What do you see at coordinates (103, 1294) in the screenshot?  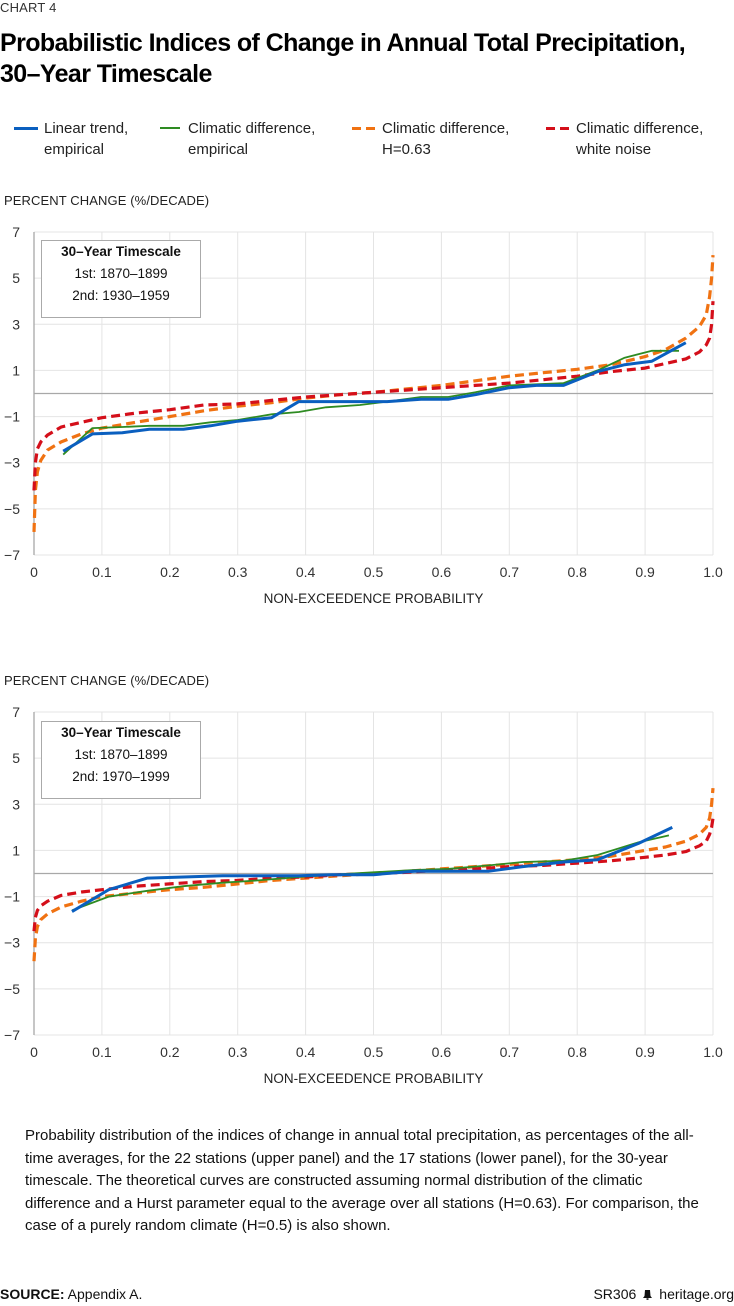 I see `source-text: Appendix A.` at bounding box center [103, 1294].